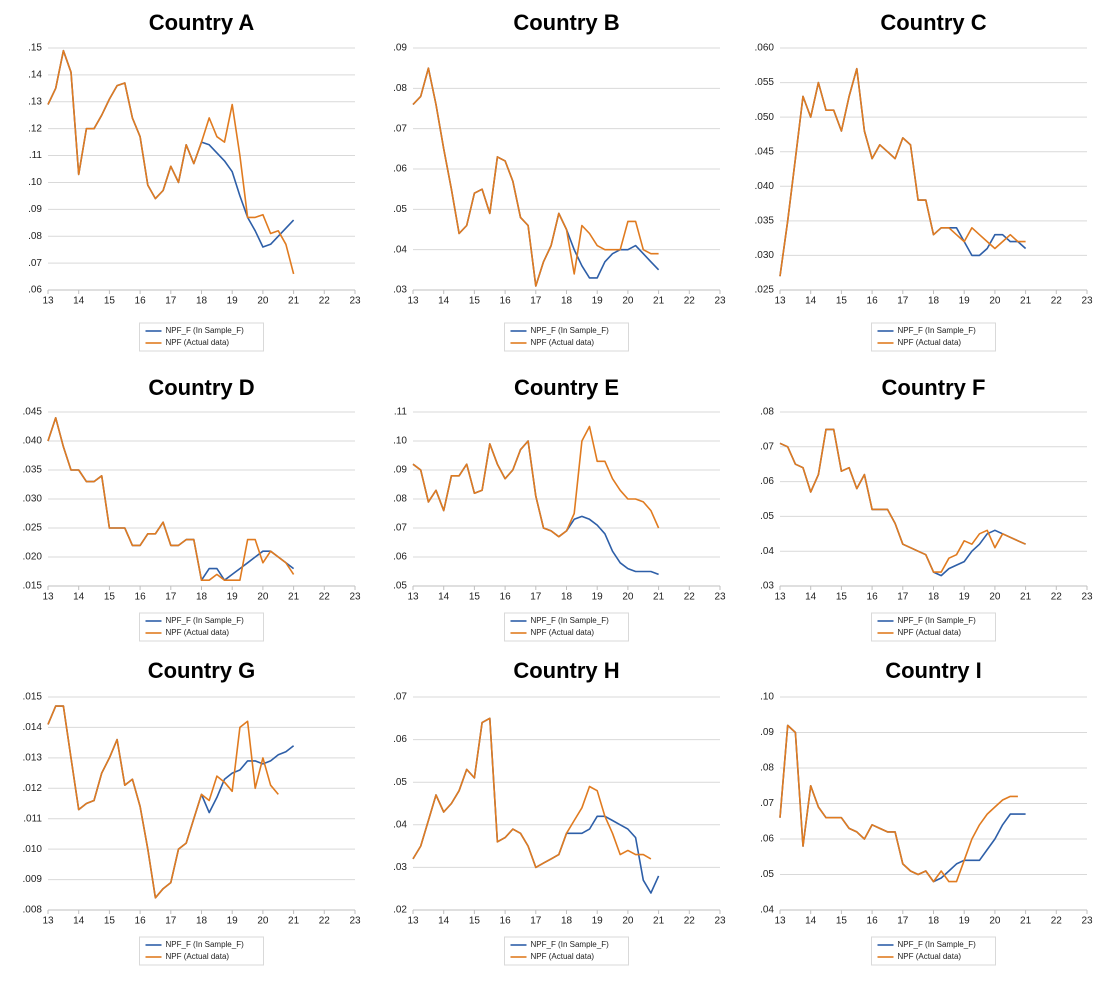  I want to click on y-tick-label: .055, so click(765, 82).